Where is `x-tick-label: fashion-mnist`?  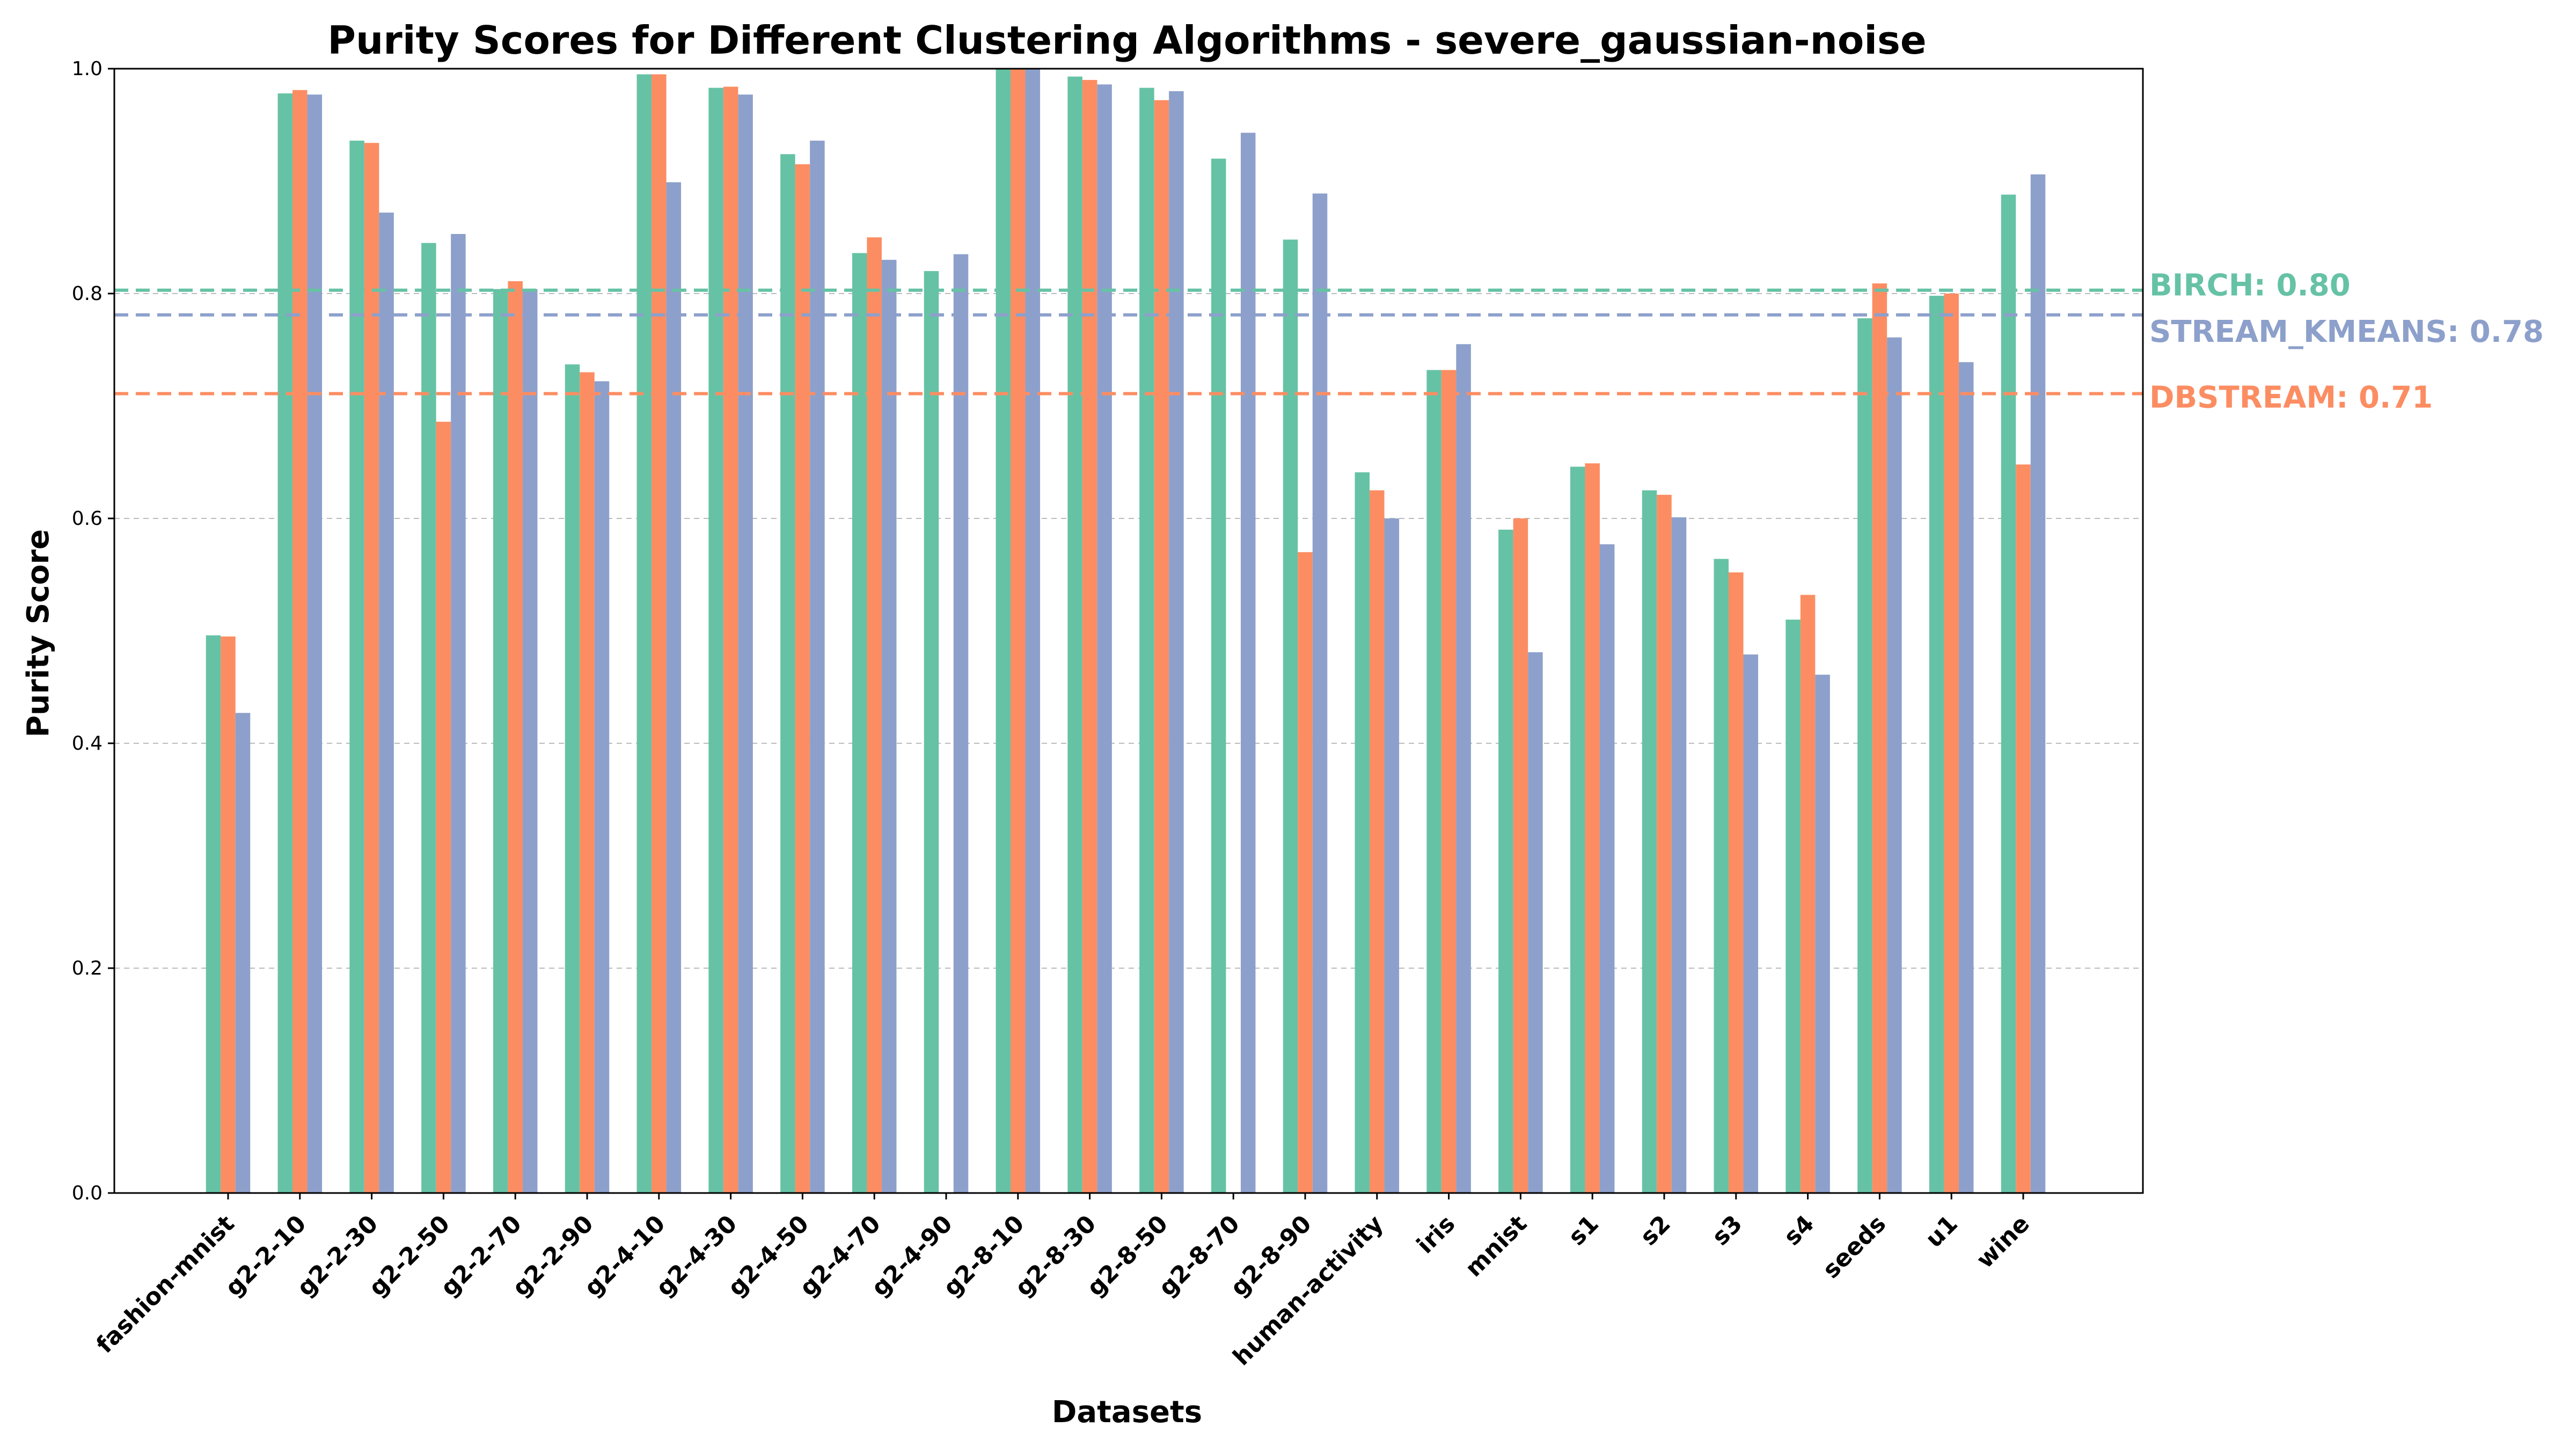 x-tick-label: fashion-mnist is located at coordinates (165, 1284).